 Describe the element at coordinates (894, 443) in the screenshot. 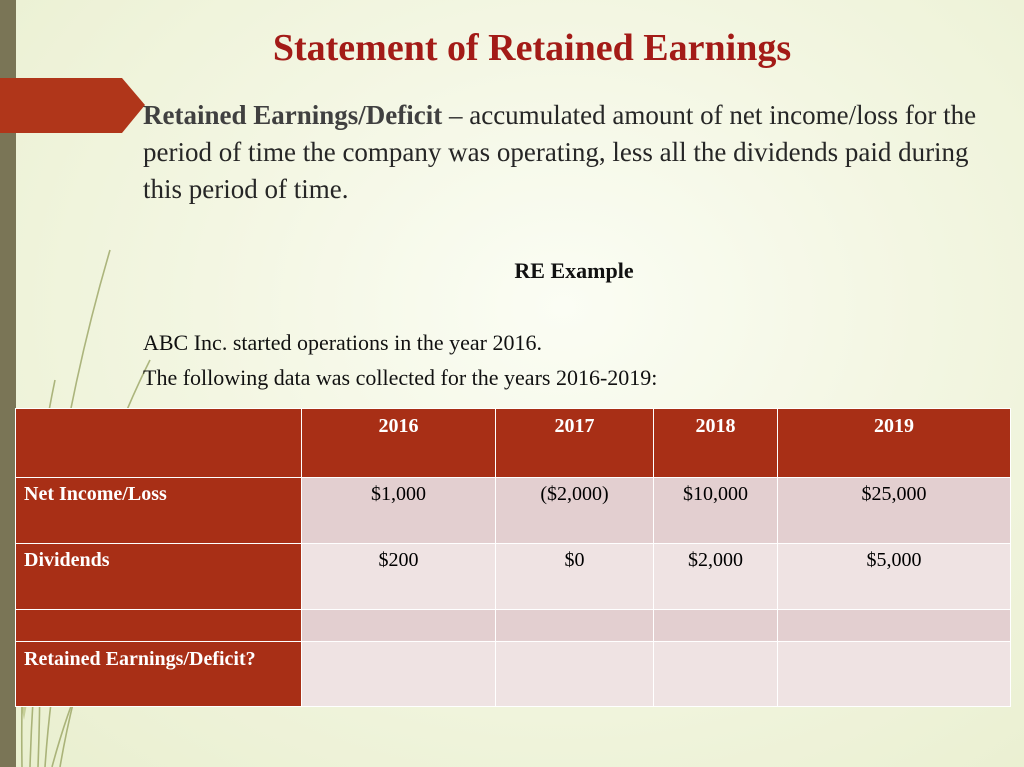

I see `year-header: 2019` at that location.